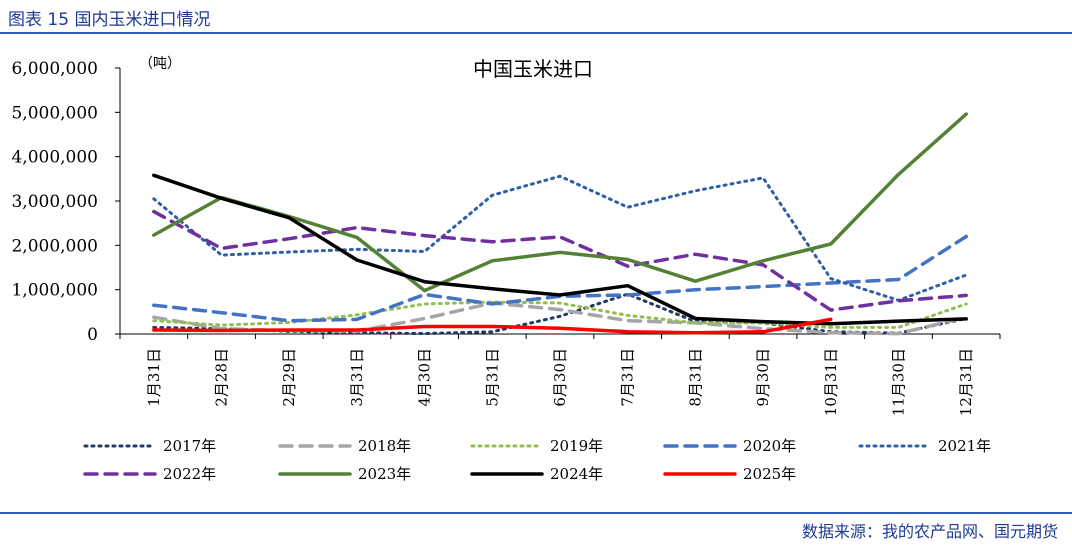 The height and width of the screenshot is (552, 1072). Describe the element at coordinates (560, 314) in the screenshot. I see `series-line-2019` at that location.